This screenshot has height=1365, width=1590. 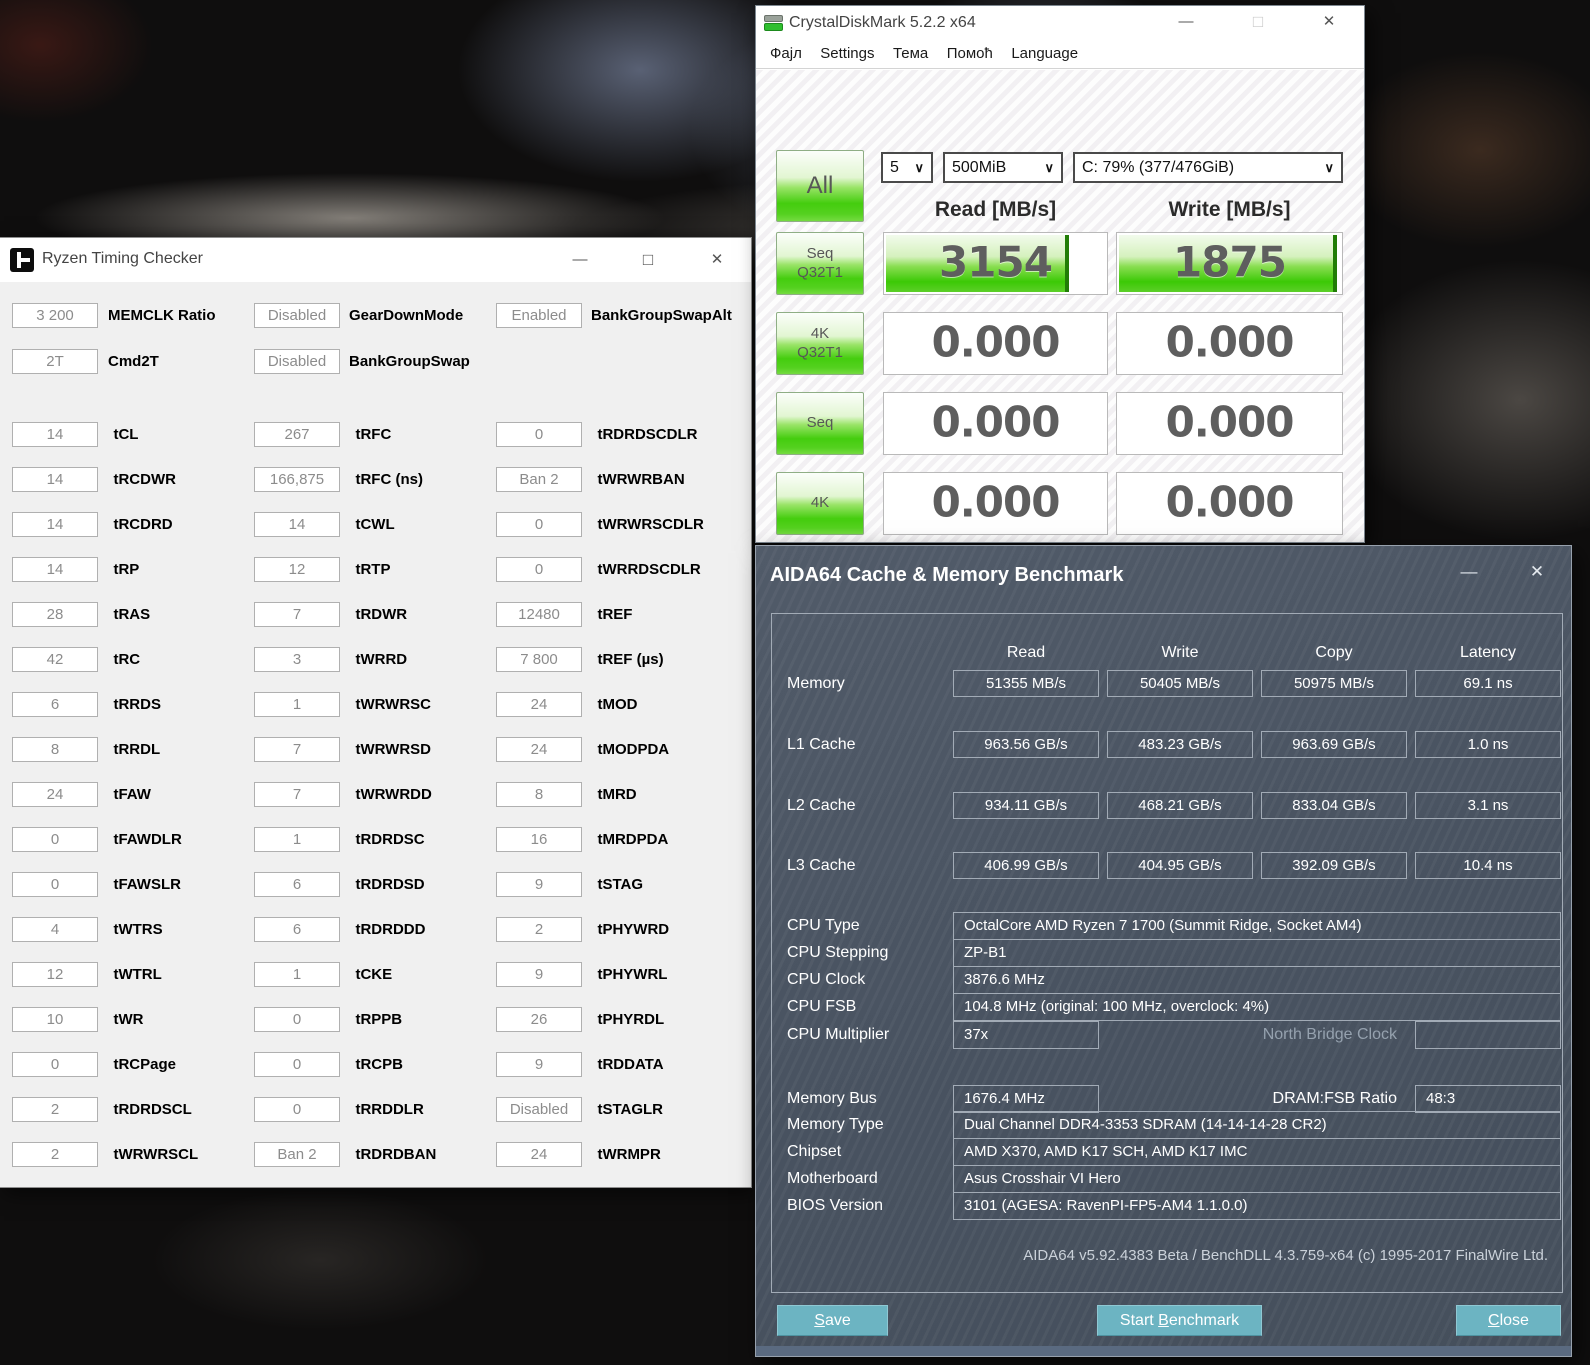 What do you see at coordinates (847, 53) in the screenshot?
I see `menu-settings: Settings` at bounding box center [847, 53].